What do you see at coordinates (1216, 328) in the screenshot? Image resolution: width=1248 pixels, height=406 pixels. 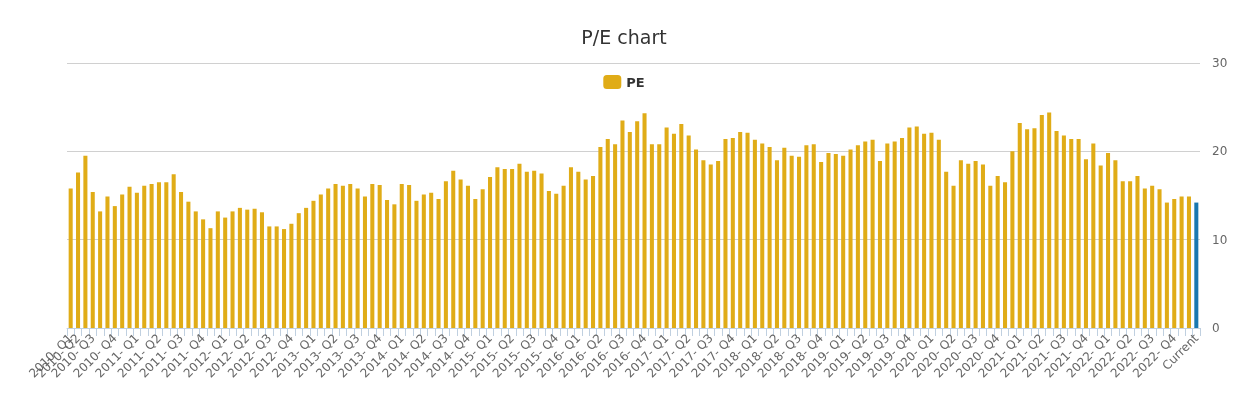 I see `y-tick-label: 0` at bounding box center [1216, 328].